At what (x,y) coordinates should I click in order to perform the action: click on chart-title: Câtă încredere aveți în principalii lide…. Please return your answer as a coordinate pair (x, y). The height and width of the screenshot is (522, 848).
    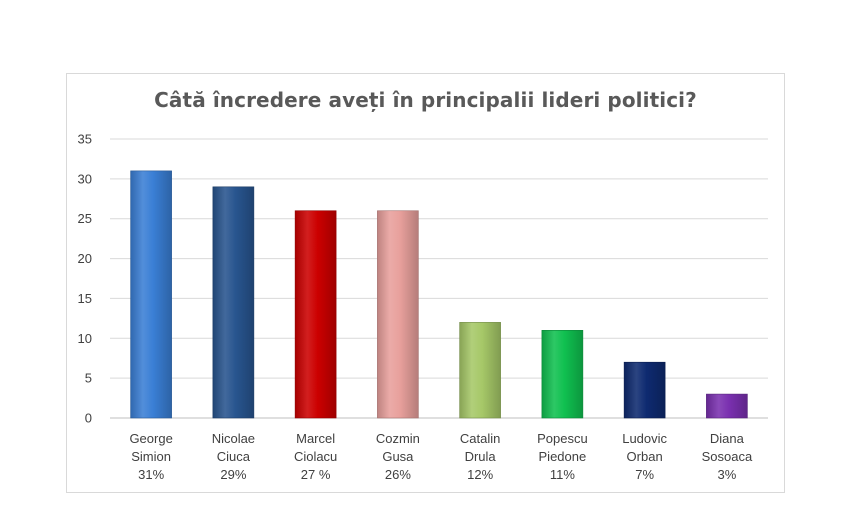
    Looking at the image, I should click on (425, 100).